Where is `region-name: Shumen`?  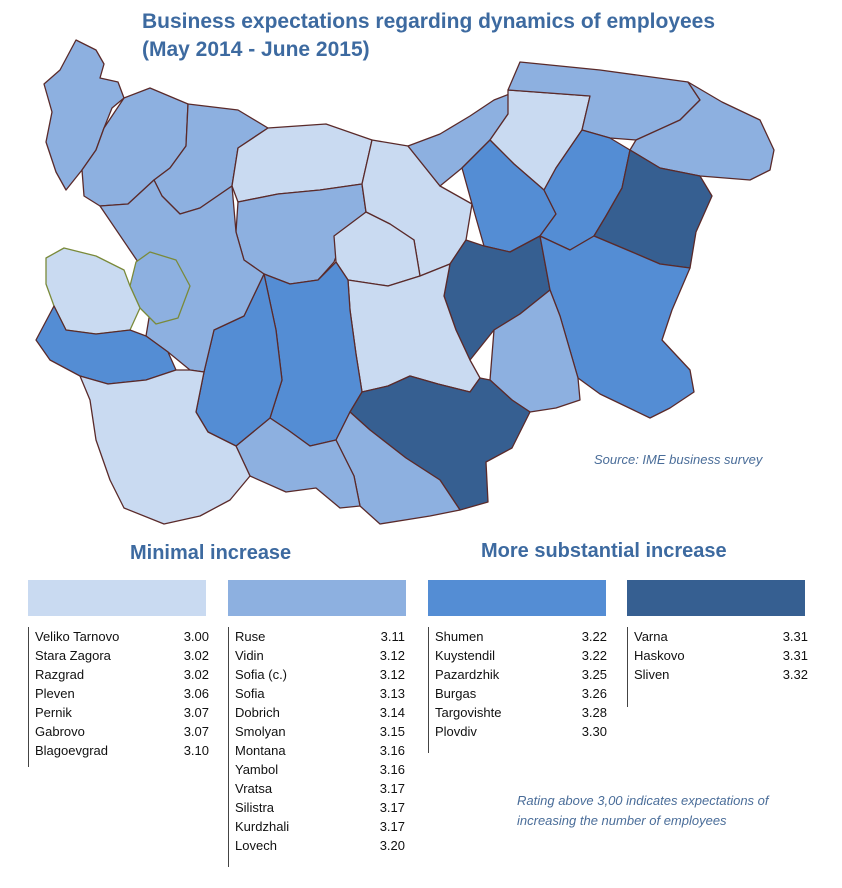
region-name: Shumen is located at coordinates (459, 636).